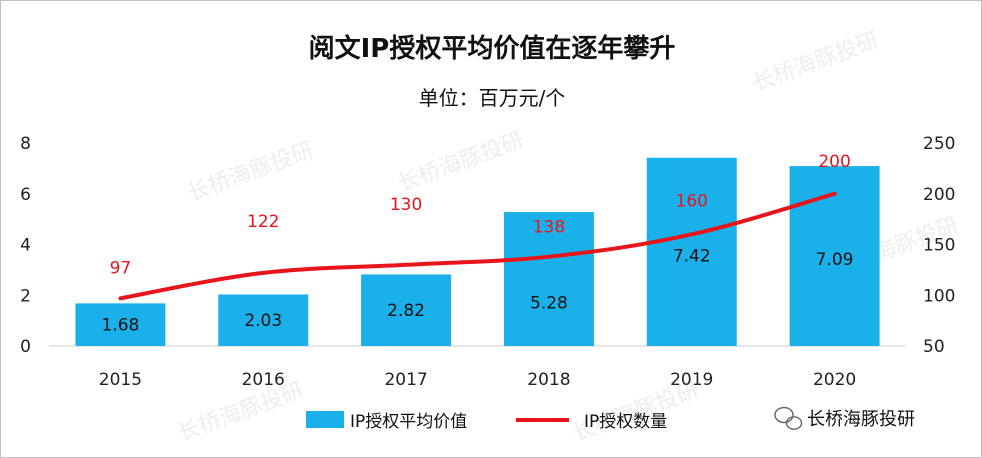 This screenshot has width=982, height=458. Describe the element at coordinates (939, 296) in the screenshot. I see `y-right-tick-label: 100` at that location.